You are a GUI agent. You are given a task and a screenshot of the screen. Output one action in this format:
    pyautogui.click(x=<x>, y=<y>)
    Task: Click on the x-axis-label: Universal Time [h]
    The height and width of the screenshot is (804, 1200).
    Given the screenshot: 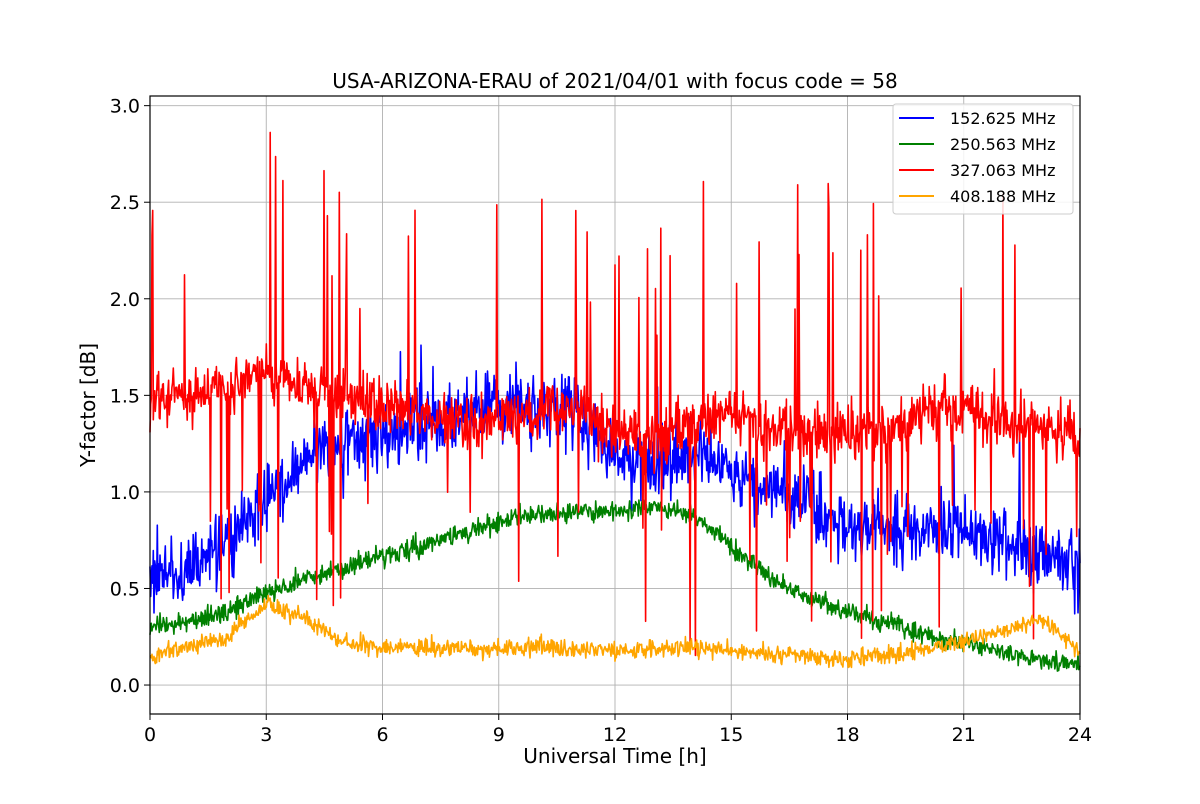 What is the action you would take?
    pyautogui.click(x=614, y=756)
    